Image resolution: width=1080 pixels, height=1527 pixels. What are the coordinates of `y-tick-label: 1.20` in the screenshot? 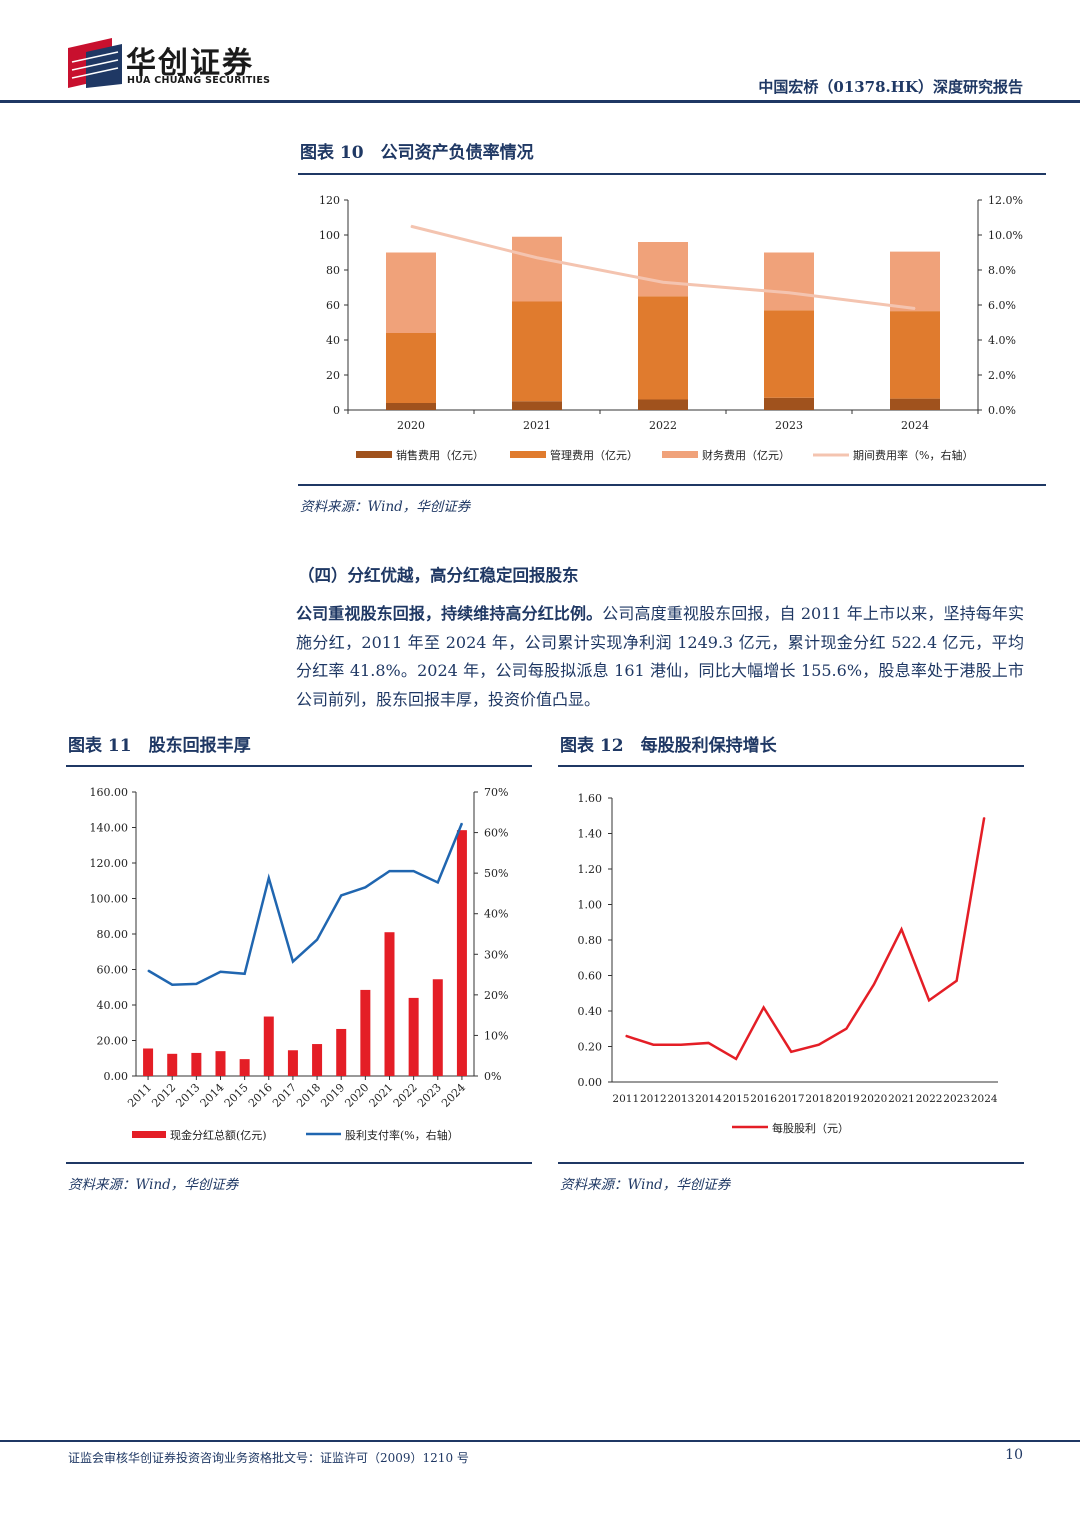 It's located at (590, 869).